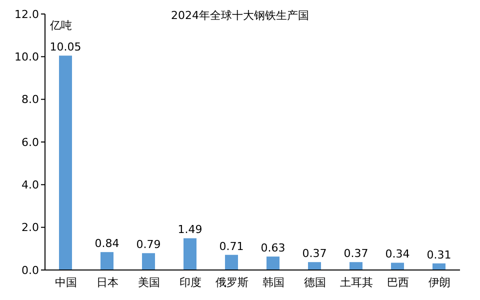 The height and width of the screenshot is (300, 480). What do you see at coordinates (273, 282) in the screenshot?
I see `x-tick-label: 韩国` at bounding box center [273, 282].